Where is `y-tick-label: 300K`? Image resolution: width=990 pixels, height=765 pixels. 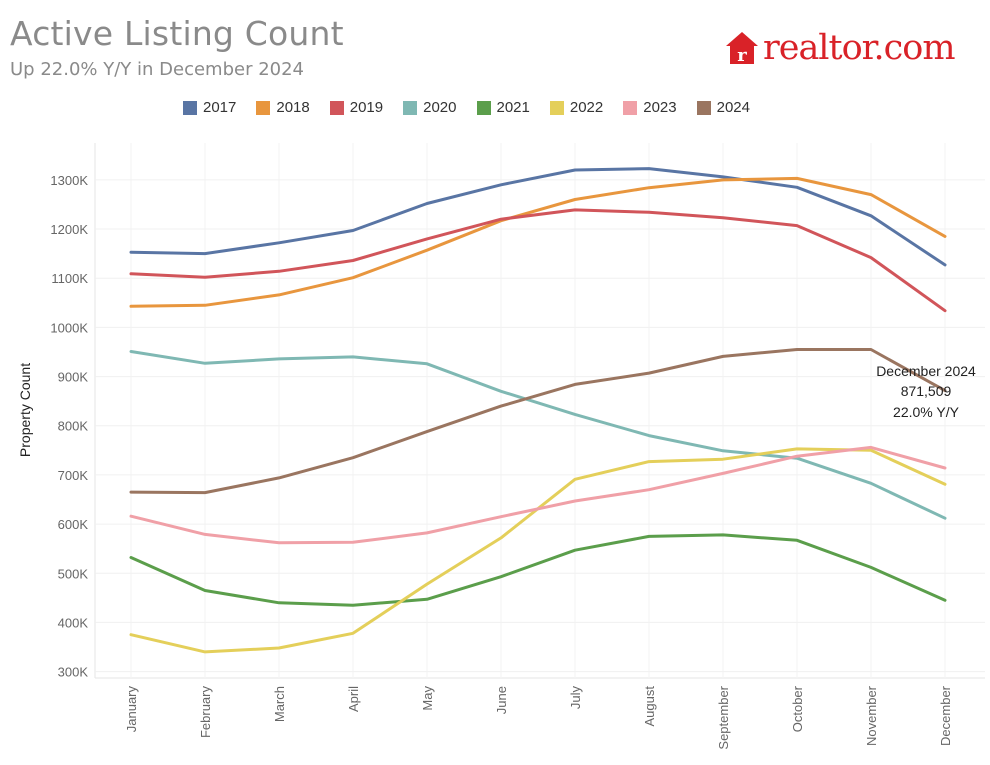 y-tick-label: 300K is located at coordinates (73, 672).